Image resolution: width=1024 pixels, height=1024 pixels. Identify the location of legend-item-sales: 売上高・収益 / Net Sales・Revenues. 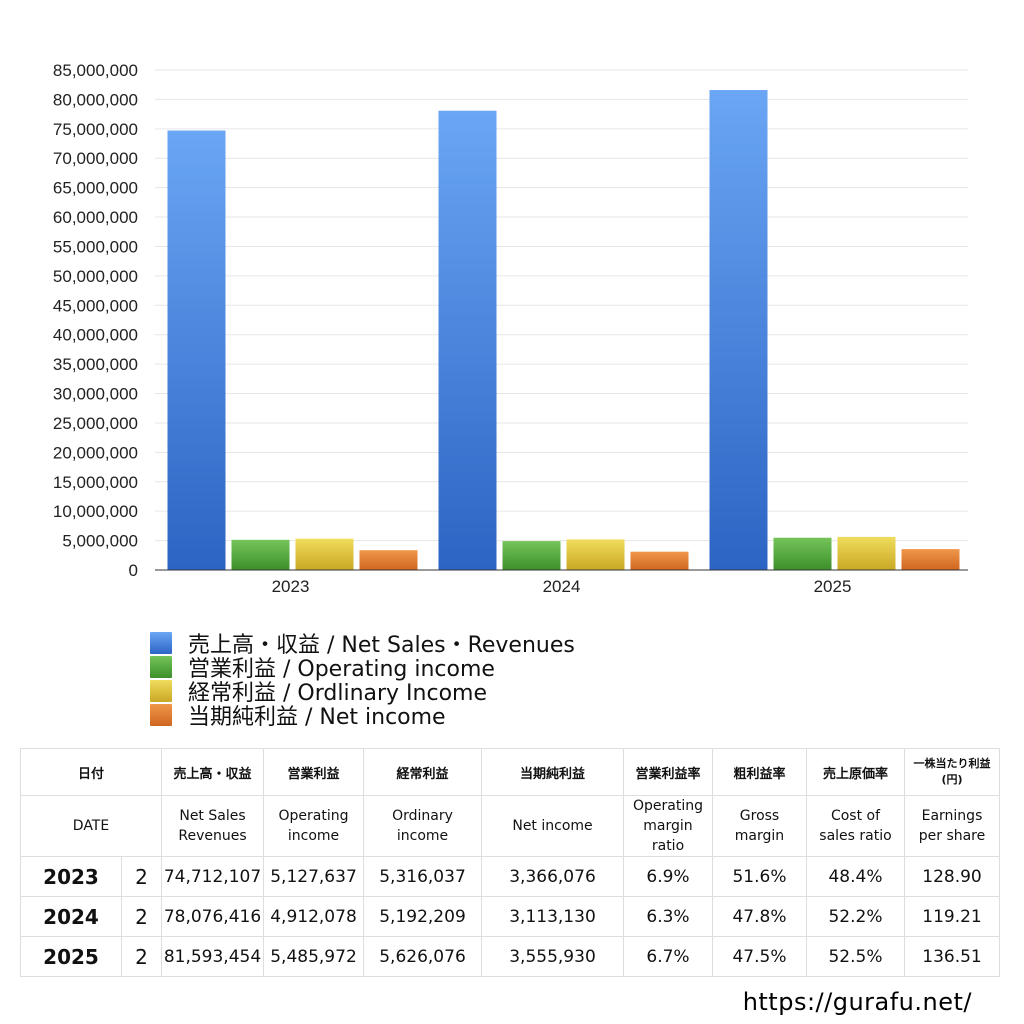
(362, 644).